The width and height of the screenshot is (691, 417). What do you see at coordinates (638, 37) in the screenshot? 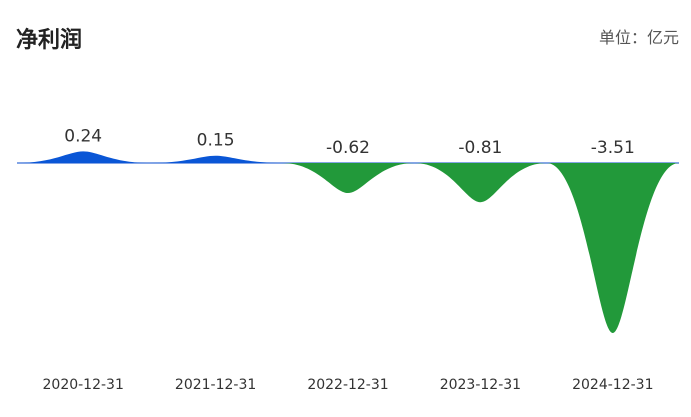
I see `unit-label: 单位：亿元` at bounding box center [638, 37].